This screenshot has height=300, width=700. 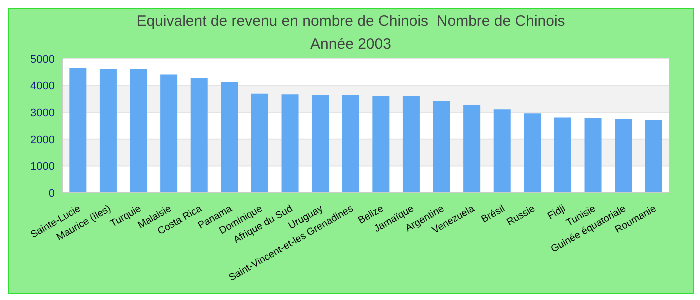 What do you see at coordinates (42, 140) in the screenshot?
I see `y-tick-label: 2000` at bounding box center [42, 140].